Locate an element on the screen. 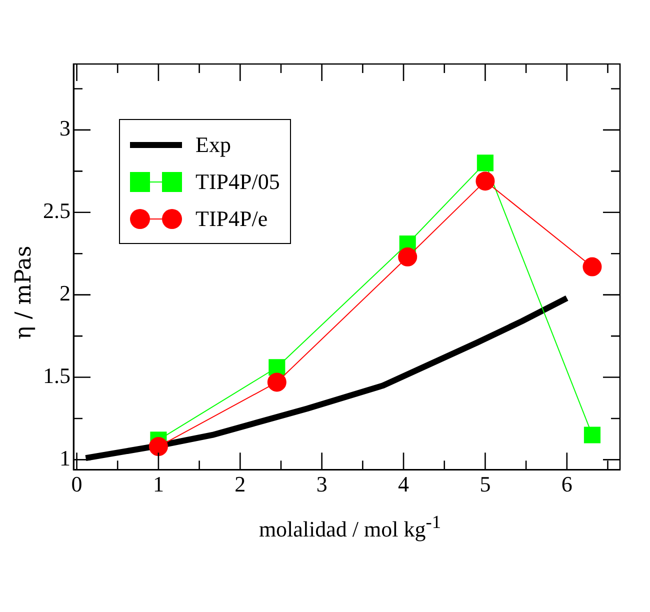 This screenshot has width=650, height=612. y-tick-label: 1 is located at coordinates (65, 457).